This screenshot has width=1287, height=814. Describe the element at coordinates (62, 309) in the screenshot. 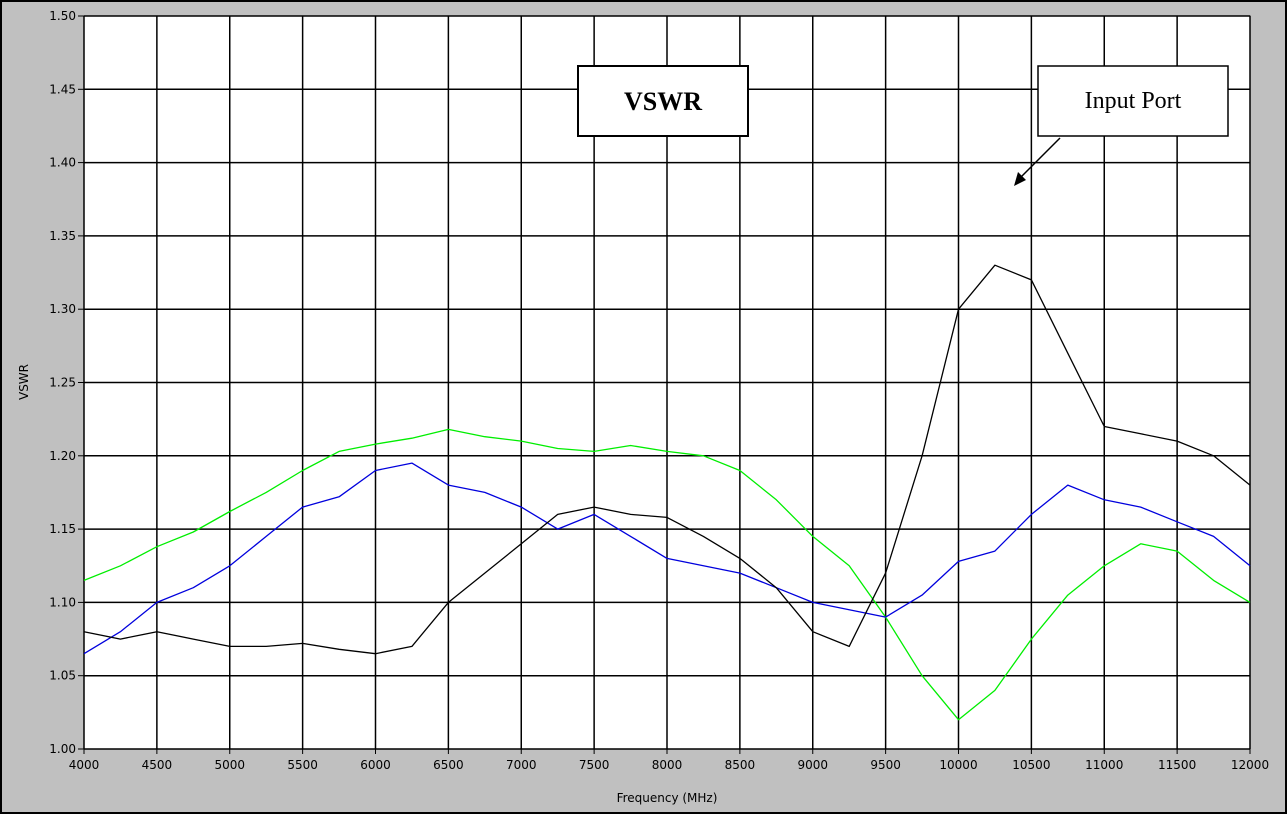

I see `y-tick-label: 1.30` at that location.